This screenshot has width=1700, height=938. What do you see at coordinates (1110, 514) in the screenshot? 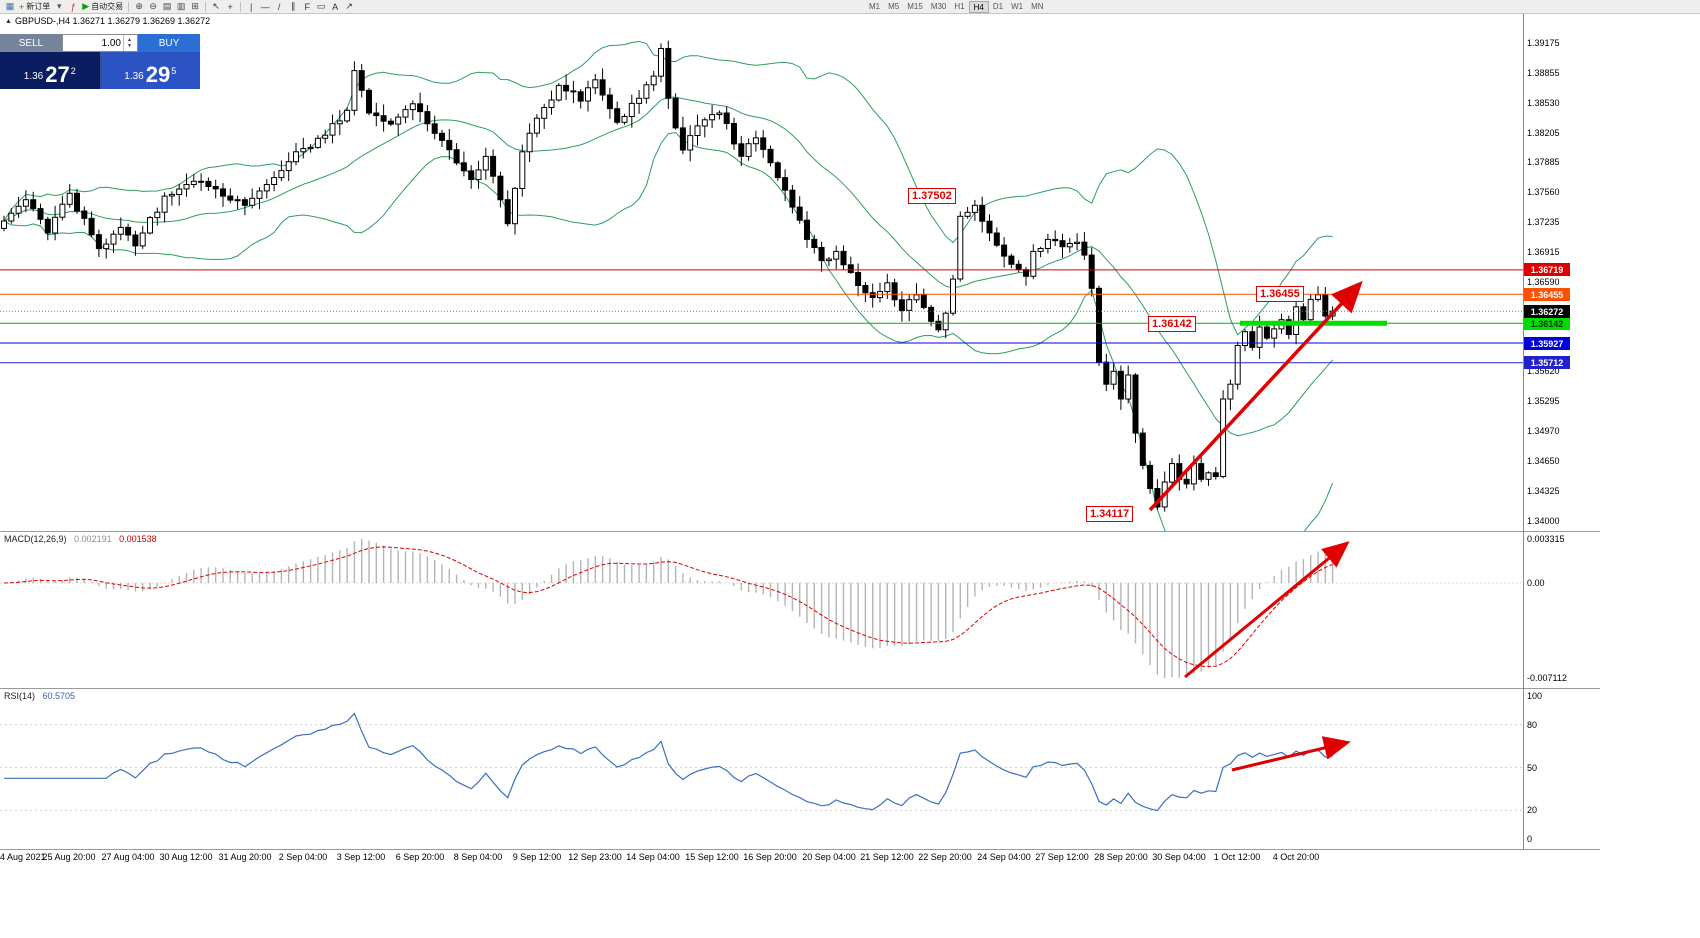
I see `price-callout: 1.34117` at bounding box center [1110, 514].